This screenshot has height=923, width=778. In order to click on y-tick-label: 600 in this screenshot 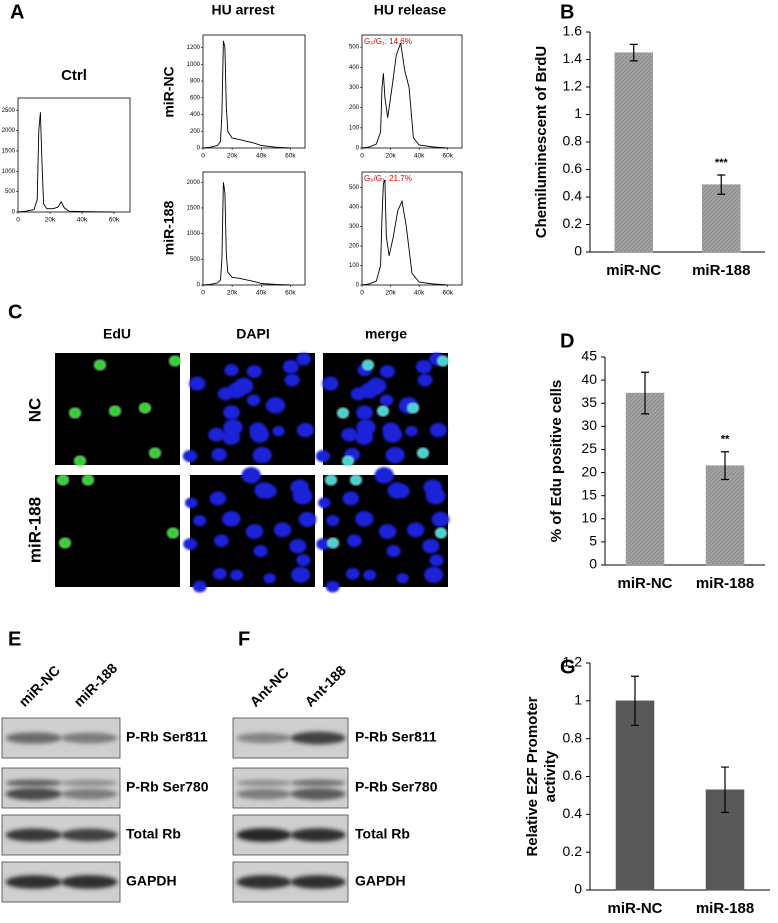, I will do `click(195, 98)`.